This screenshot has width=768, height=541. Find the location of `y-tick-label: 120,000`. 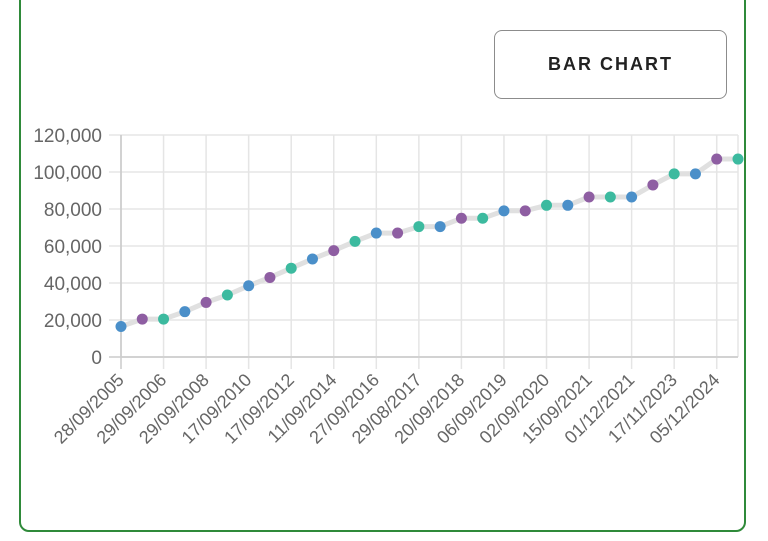

y-tick-label: 120,000 is located at coordinates (67, 136).